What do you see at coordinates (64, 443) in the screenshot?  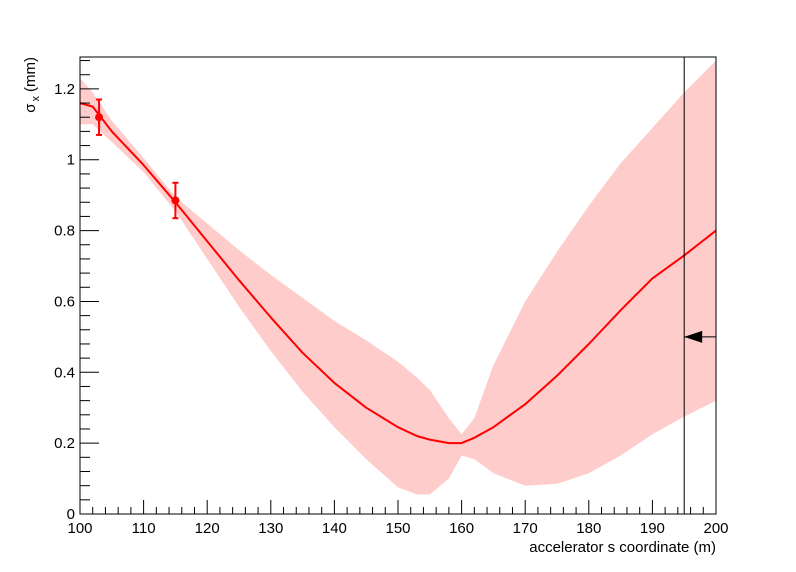 I see `y-tick-label: 0.2` at bounding box center [64, 443].